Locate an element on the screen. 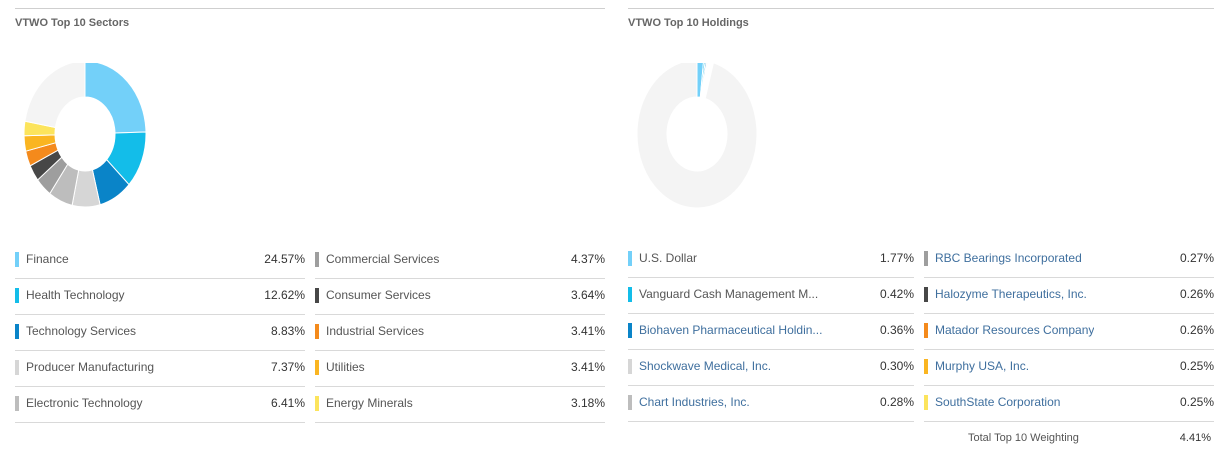  legend-value: 6.41% is located at coordinates (287, 403).